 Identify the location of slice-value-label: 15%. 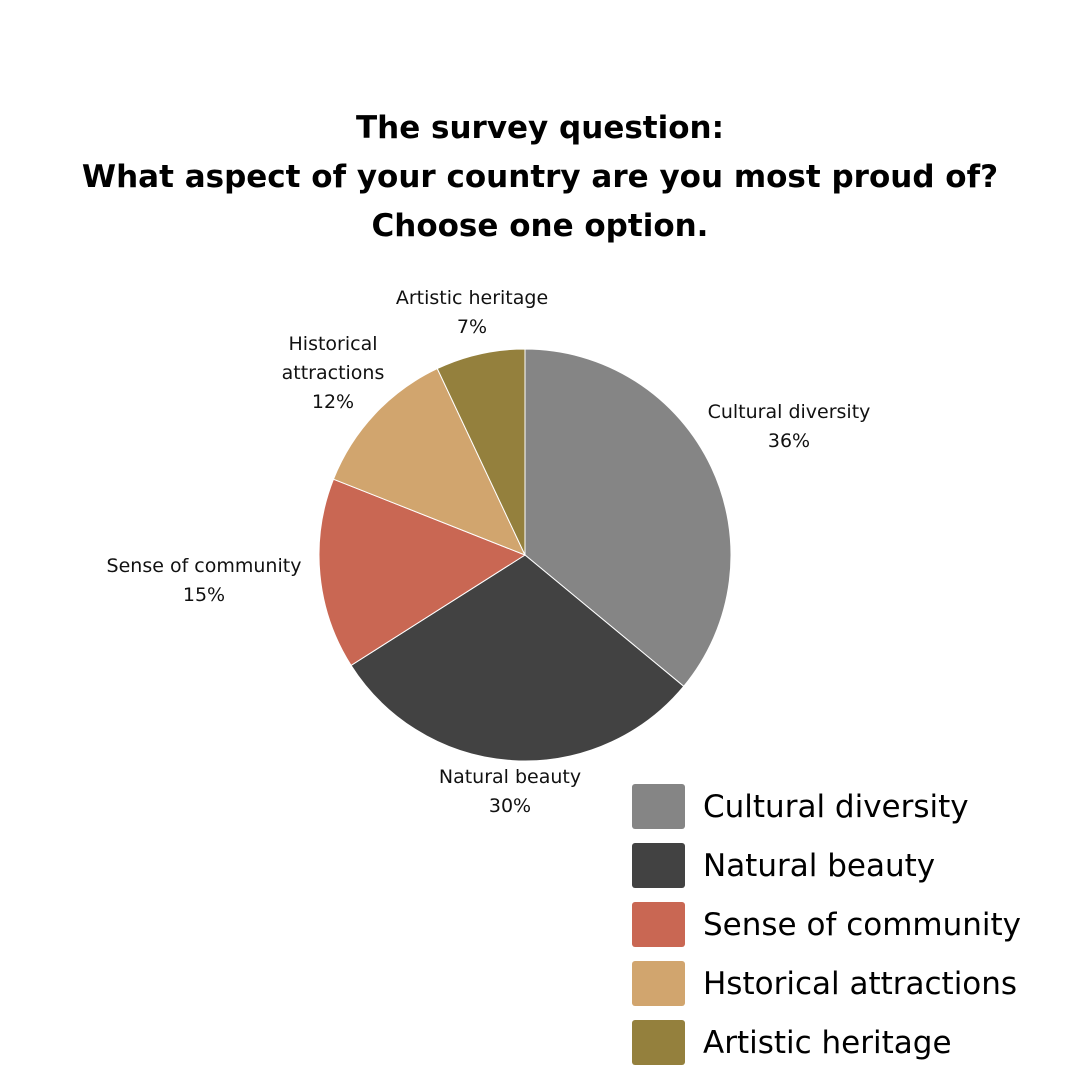
(204, 595).